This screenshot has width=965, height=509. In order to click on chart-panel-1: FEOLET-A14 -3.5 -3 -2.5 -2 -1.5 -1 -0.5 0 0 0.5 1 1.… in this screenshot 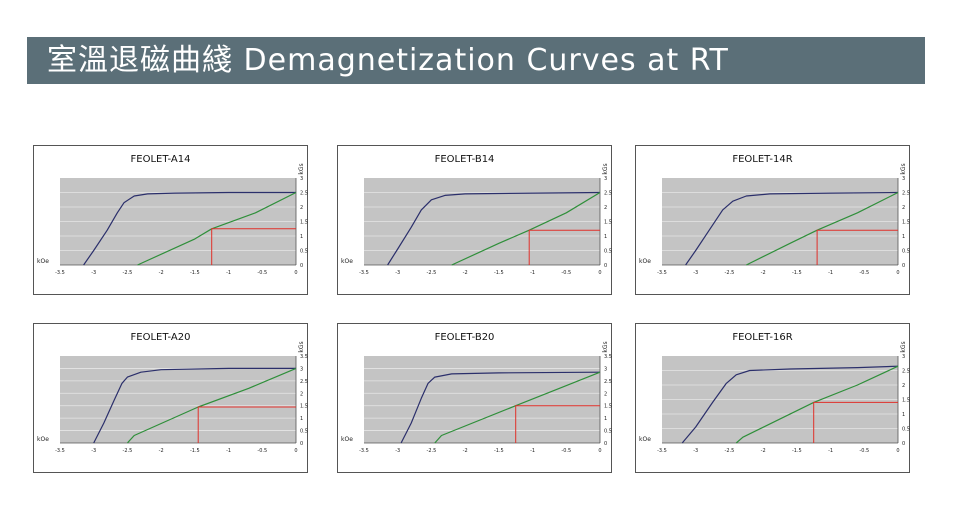, I will do `click(170, 220)`.